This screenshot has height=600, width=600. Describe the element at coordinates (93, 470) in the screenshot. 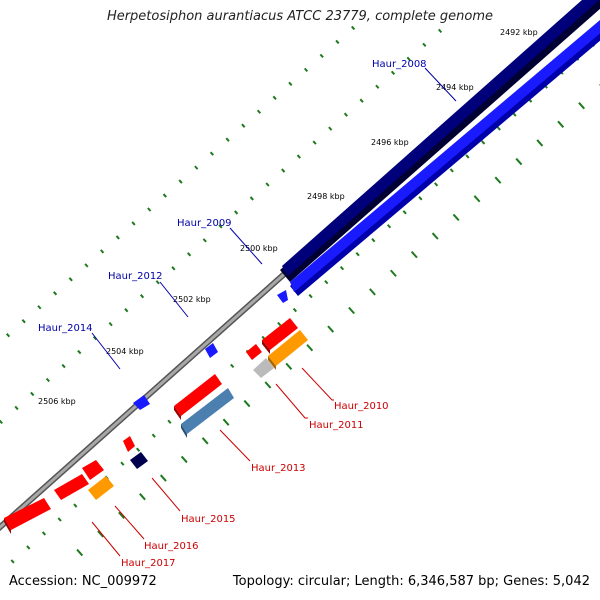

I see `gene-feature-haur-2016-a` at that location.